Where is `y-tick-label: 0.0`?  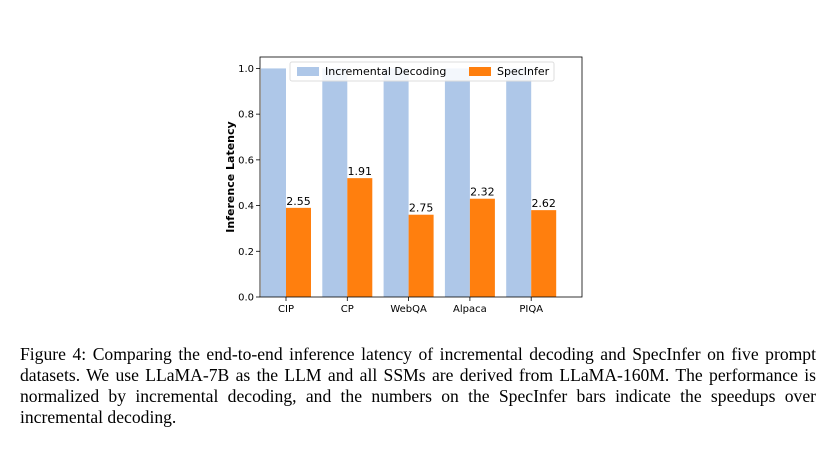
y-tick-label: 0.0 is located at coordinates (246, 298).